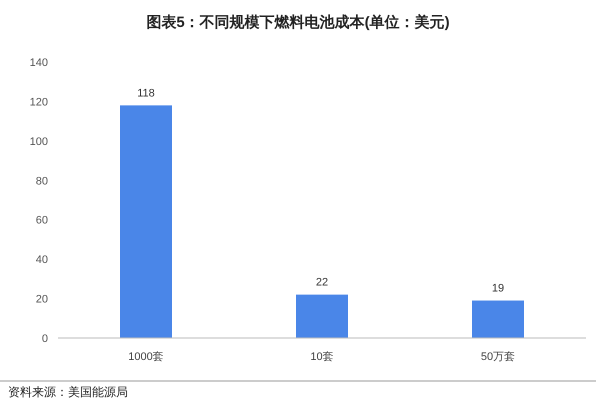 The image size is (596, 412). I want to click on x-tick-label: 50万套, so click(498, 357).